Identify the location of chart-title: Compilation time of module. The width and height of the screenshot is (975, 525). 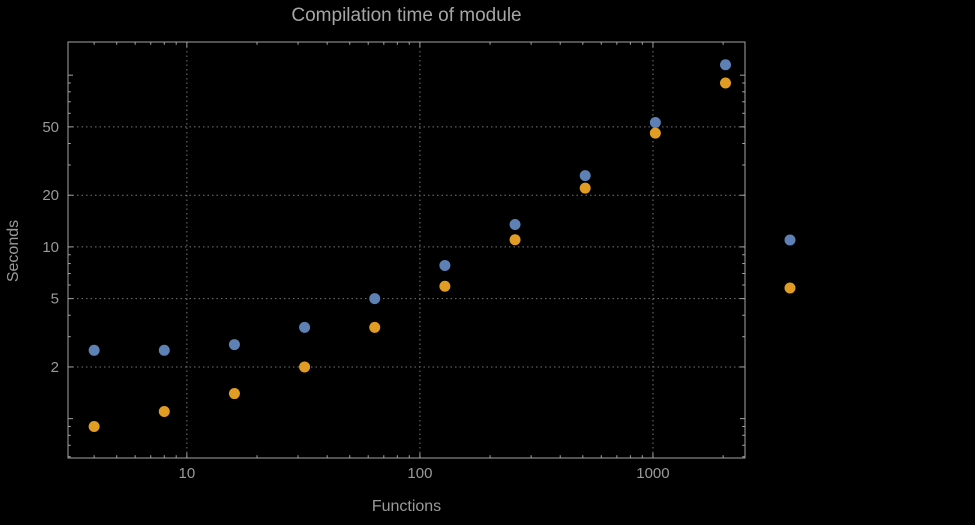
(406, 15).